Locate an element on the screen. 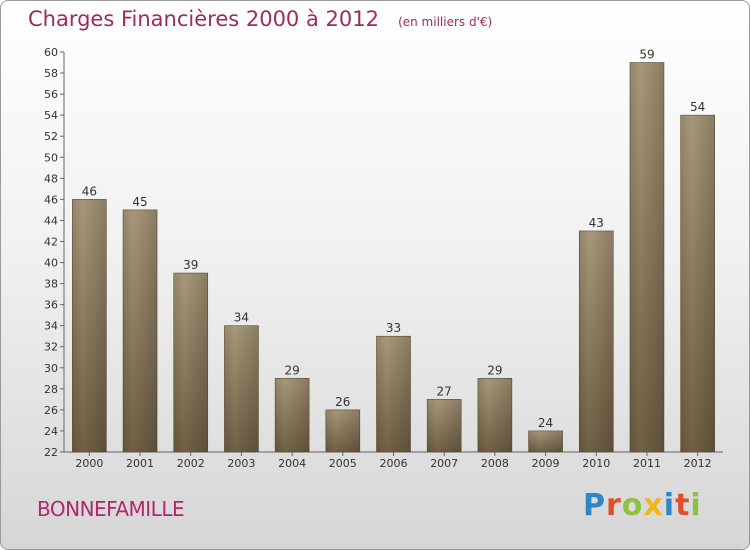  value-label-2010: 43 is located at coordinates (596, 223).